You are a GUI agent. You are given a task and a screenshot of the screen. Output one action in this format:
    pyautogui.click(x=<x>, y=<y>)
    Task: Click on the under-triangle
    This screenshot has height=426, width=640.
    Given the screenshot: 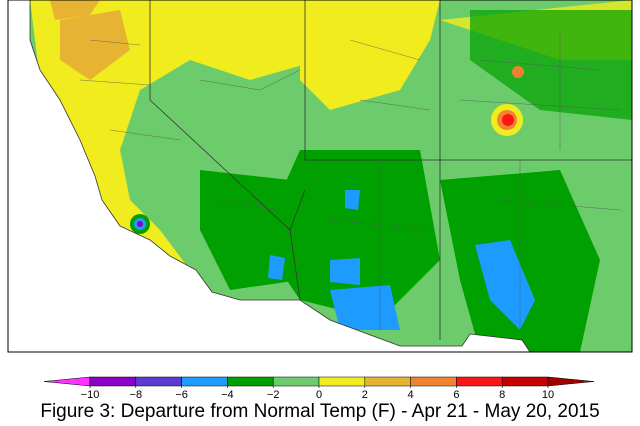 What is the action you would take?
    pyautogui.click(x=67, y=381)
    